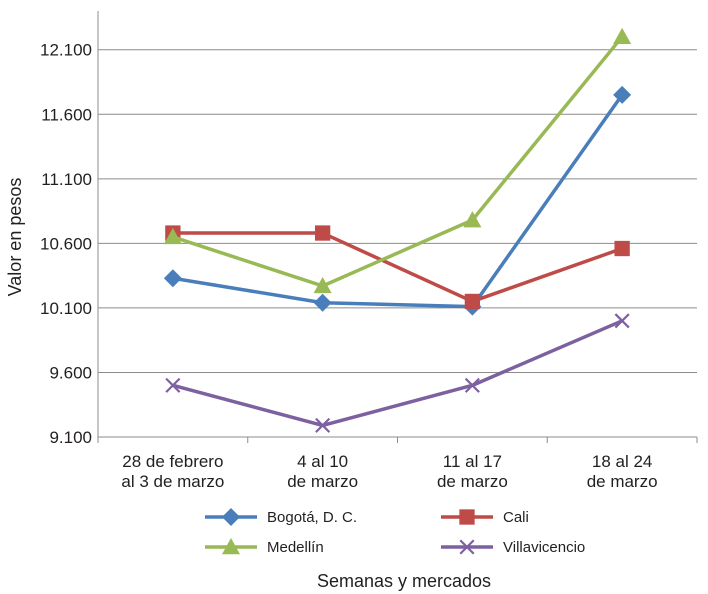 The height and width of the screenshot is (594, 708). Describe the element at coordinates (70, 437) in the screenshot. I see `y-tick-label: 9.100` at that location.